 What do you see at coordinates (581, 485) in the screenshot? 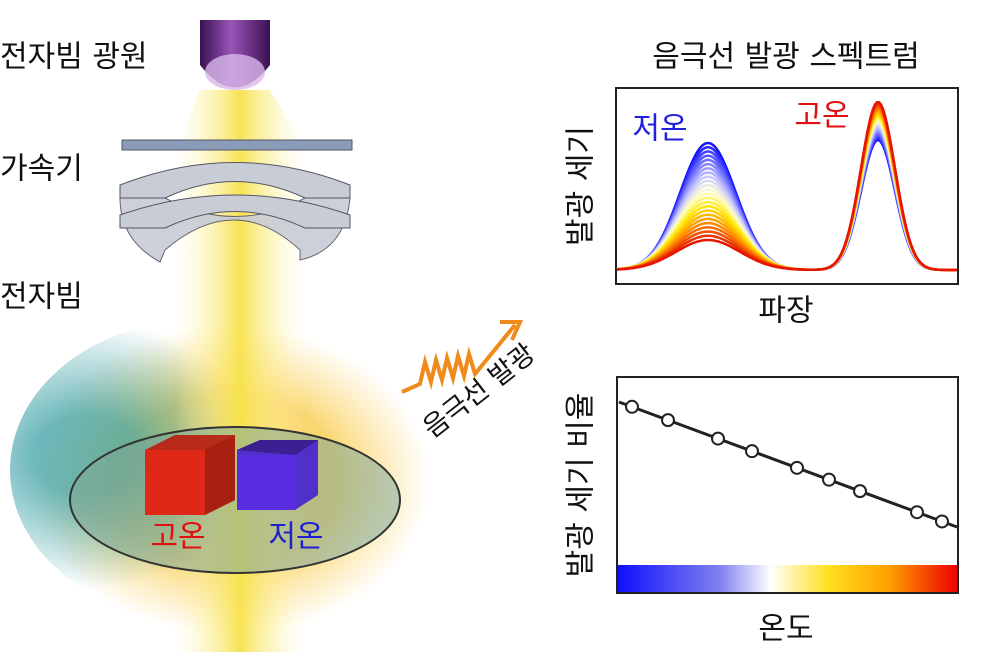
I see `ratio-y-label: 발광 세기 비율` at bounding box center [581, 485].